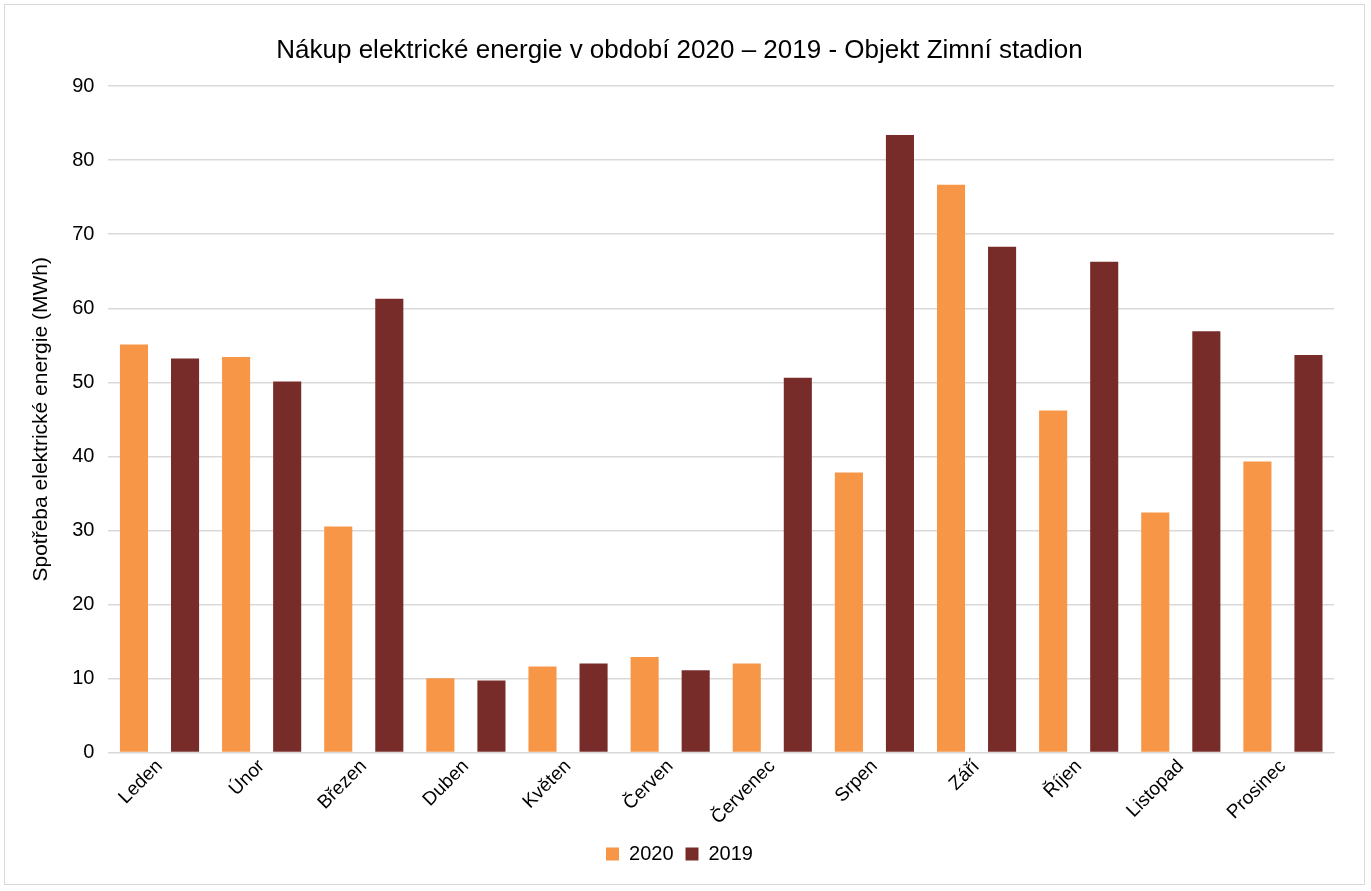 This screenshot has width=1371, height=891. I want to click on legend-label: 2019, so click(730, 852).